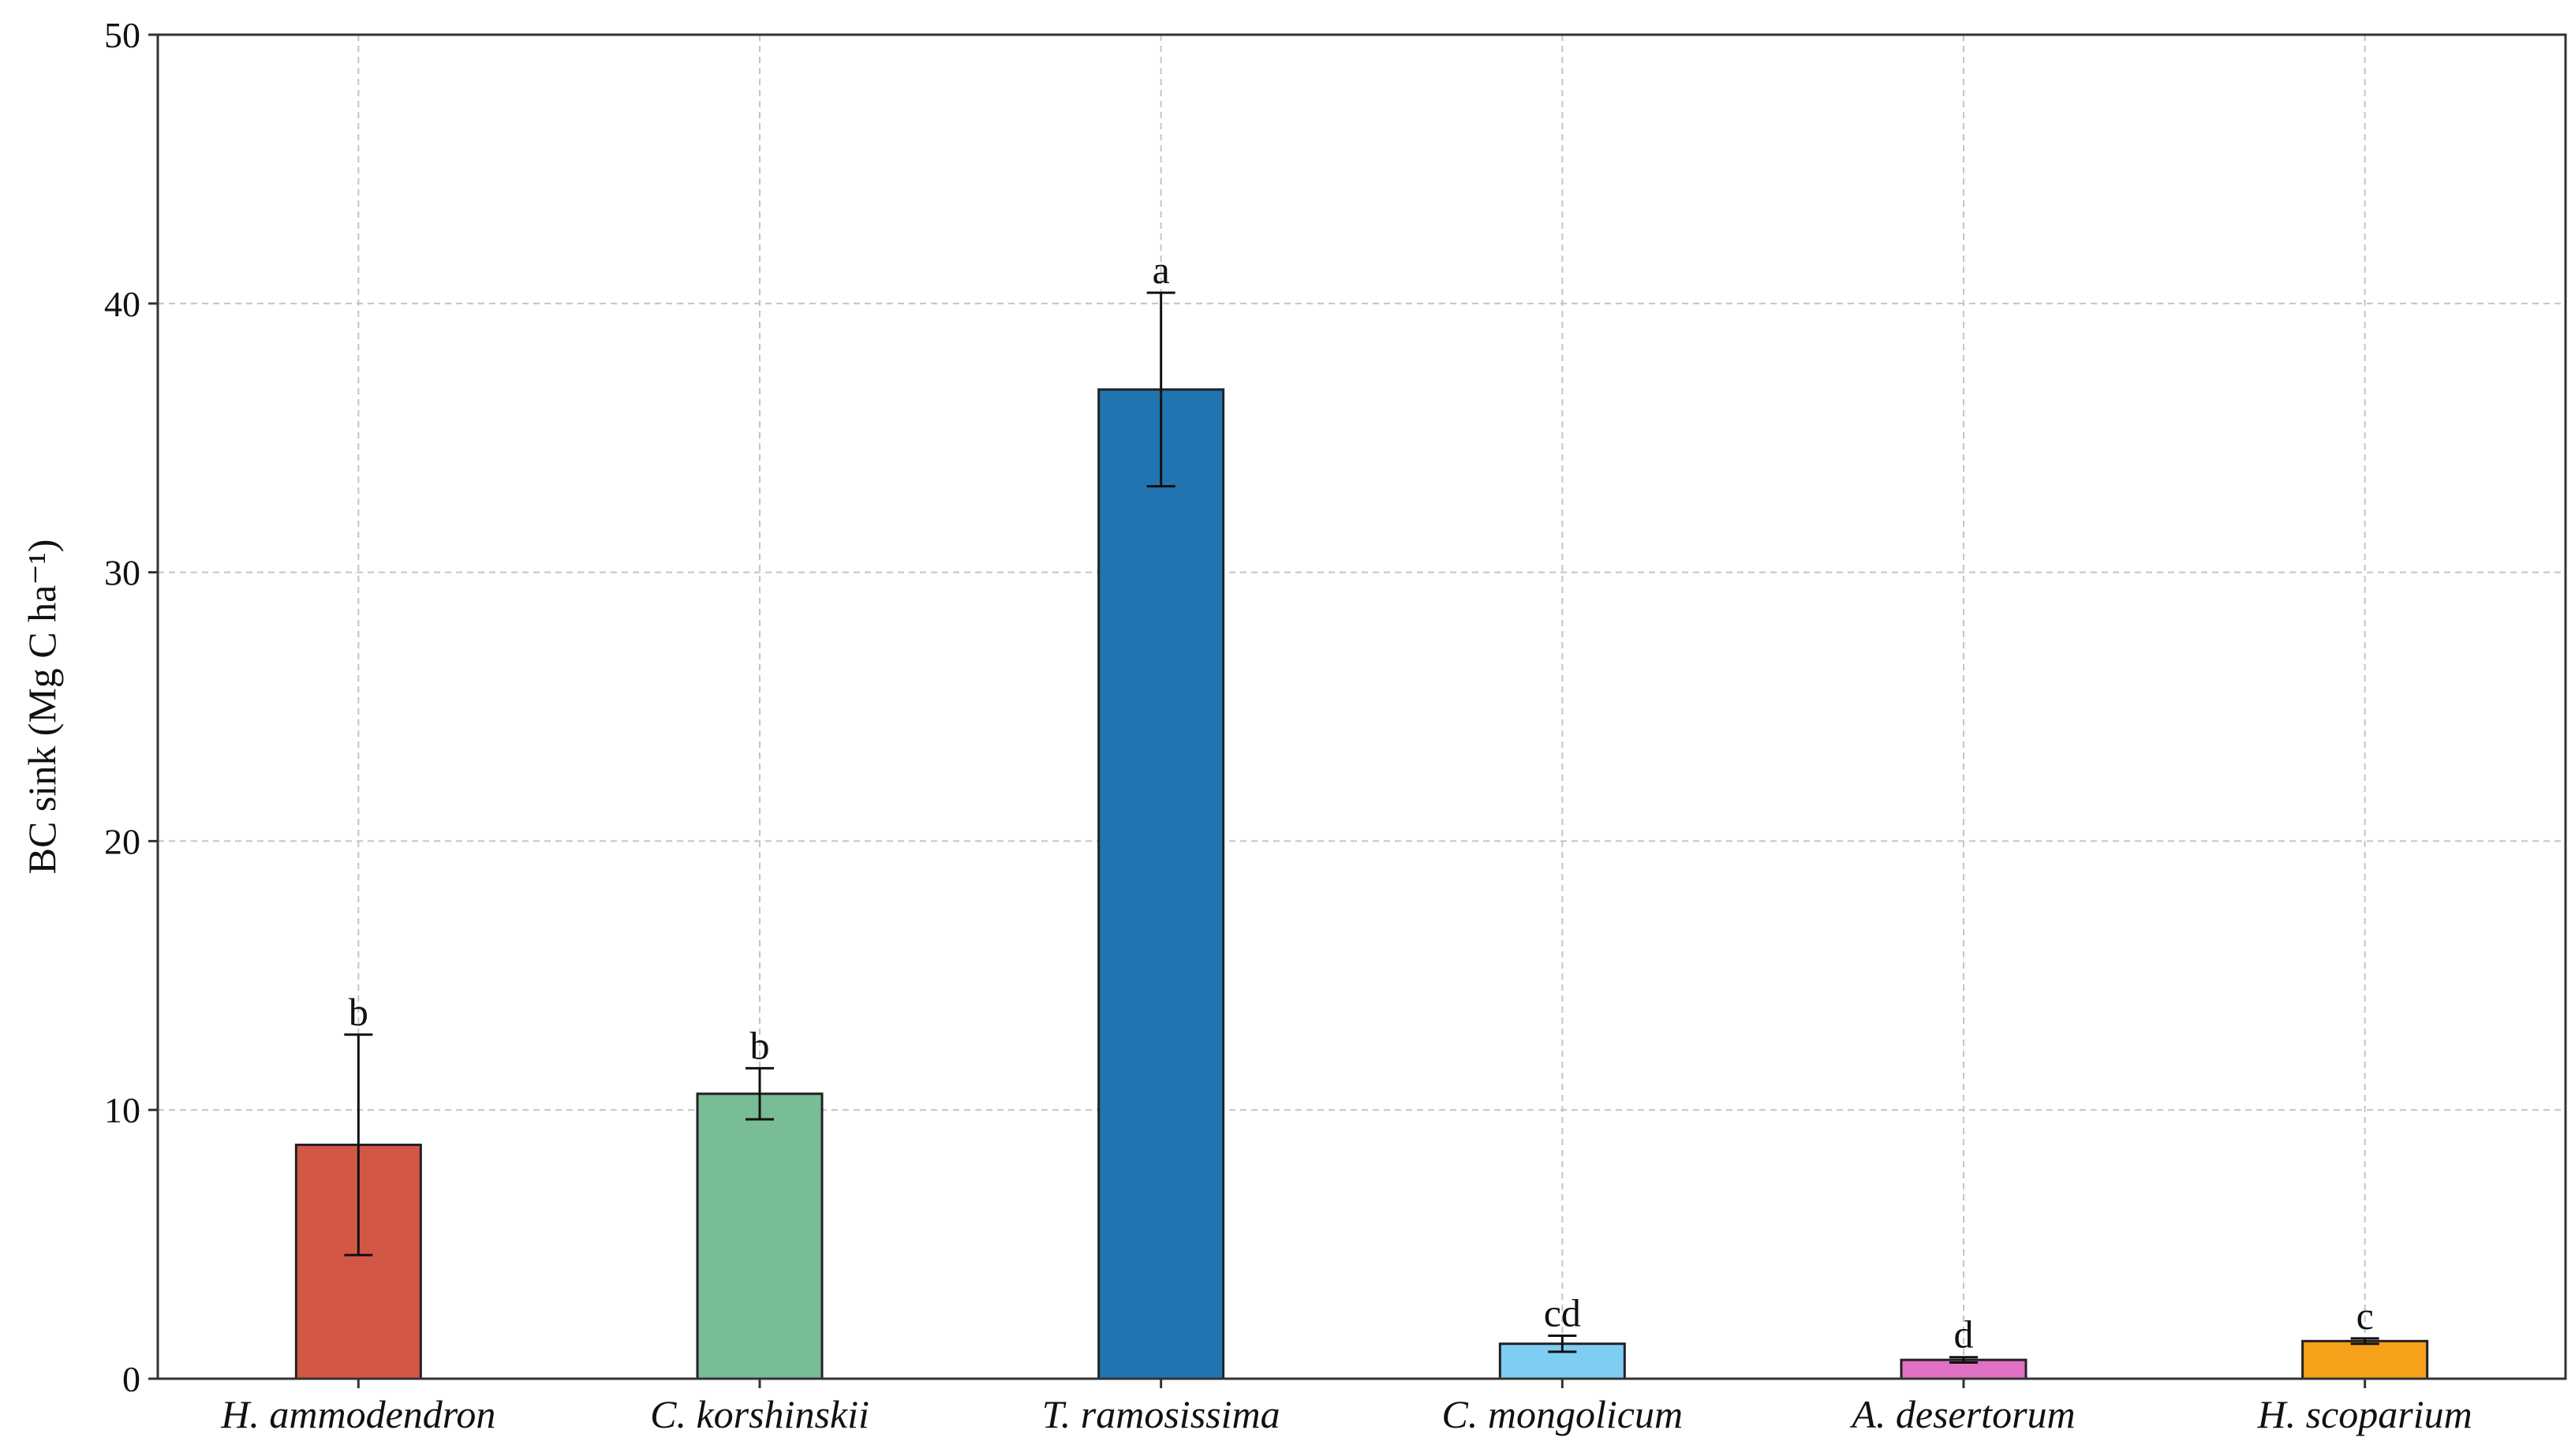 The height and width of the screenshot is (1456, 2575). What do you see at coordinates (122, 35) in the screenshot?
I see `y-tick-label: 50` at bounding box center [122, 35].